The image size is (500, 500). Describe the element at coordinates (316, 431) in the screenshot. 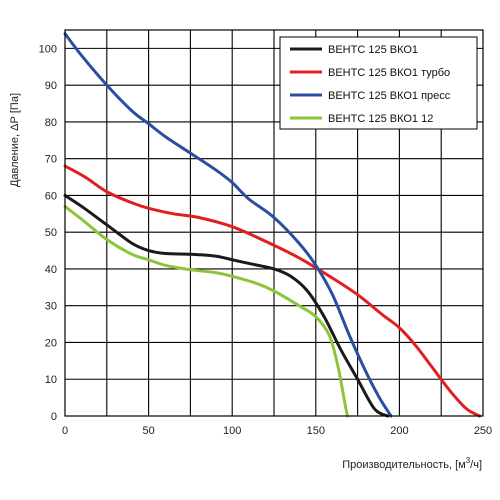

I see `x-tick-label: 150` at that location.